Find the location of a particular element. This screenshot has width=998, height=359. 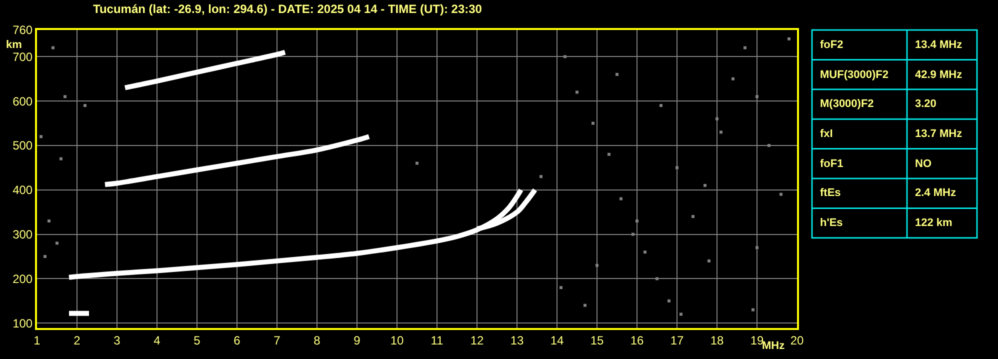

text: MUF(3000)F2 is located at coordinates (854, 75).